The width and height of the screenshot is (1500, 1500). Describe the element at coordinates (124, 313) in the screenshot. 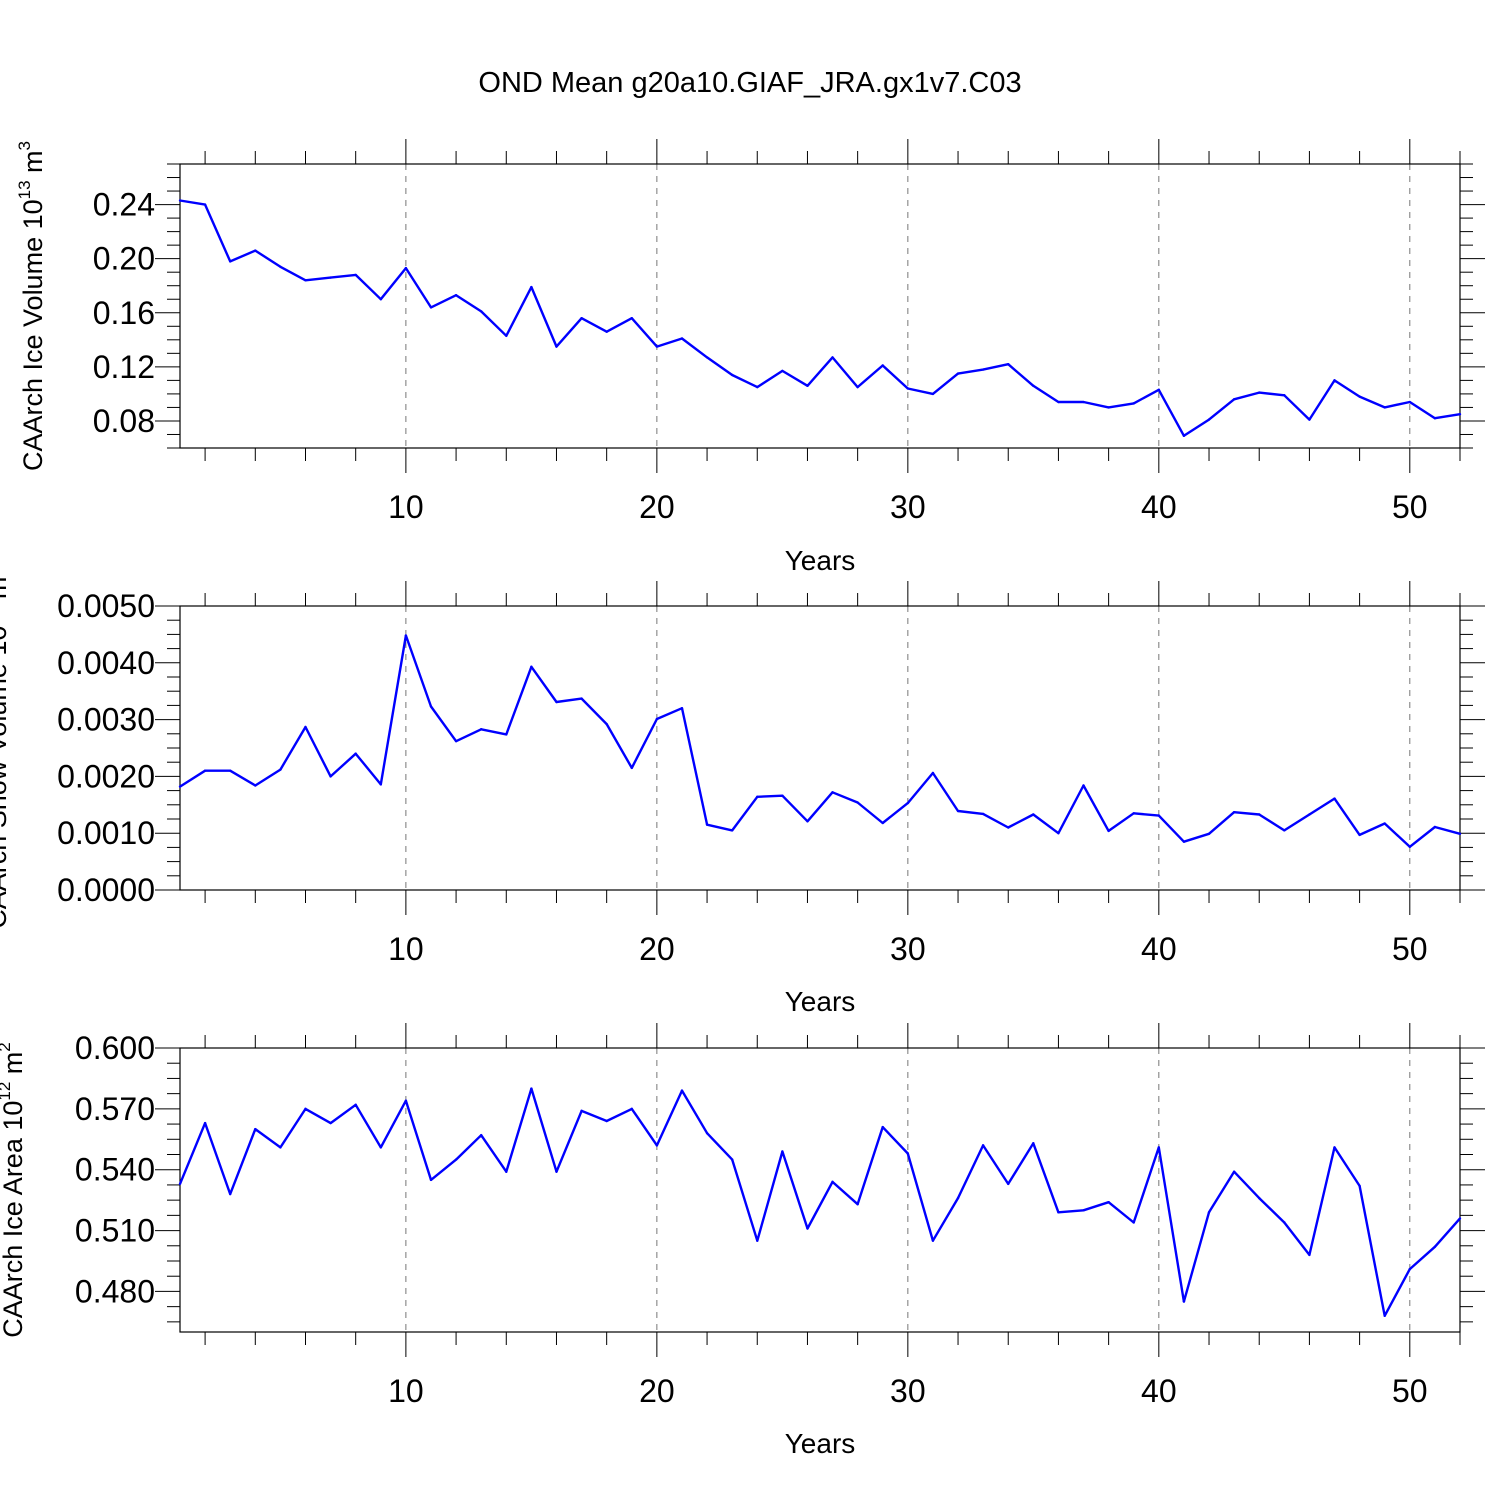

I see `y-tick-label: 0.16` at that location.